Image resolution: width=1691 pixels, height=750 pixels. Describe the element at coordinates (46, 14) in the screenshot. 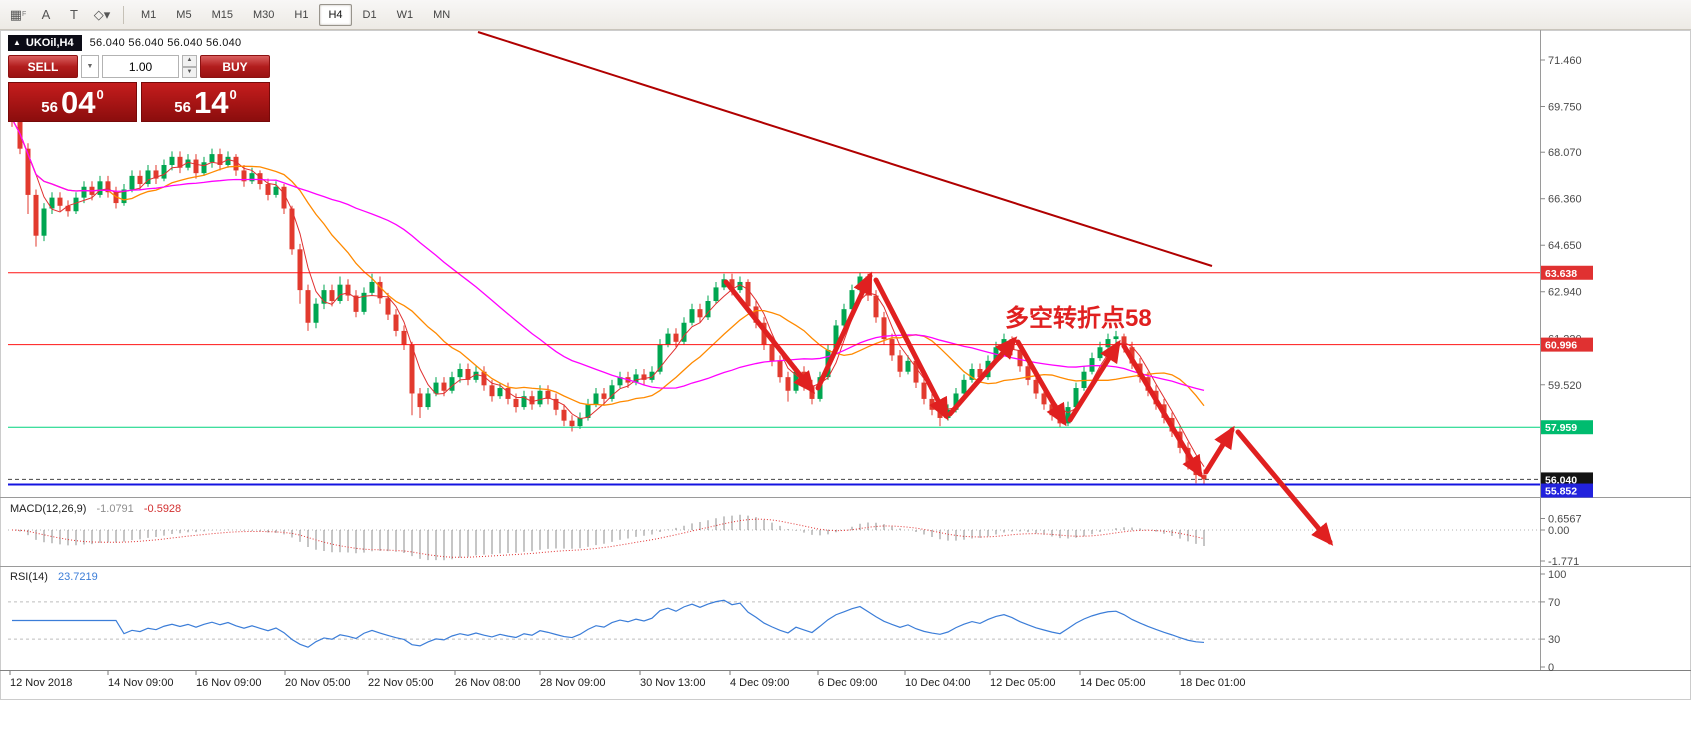

I see `text-label-icon: A` at that location.